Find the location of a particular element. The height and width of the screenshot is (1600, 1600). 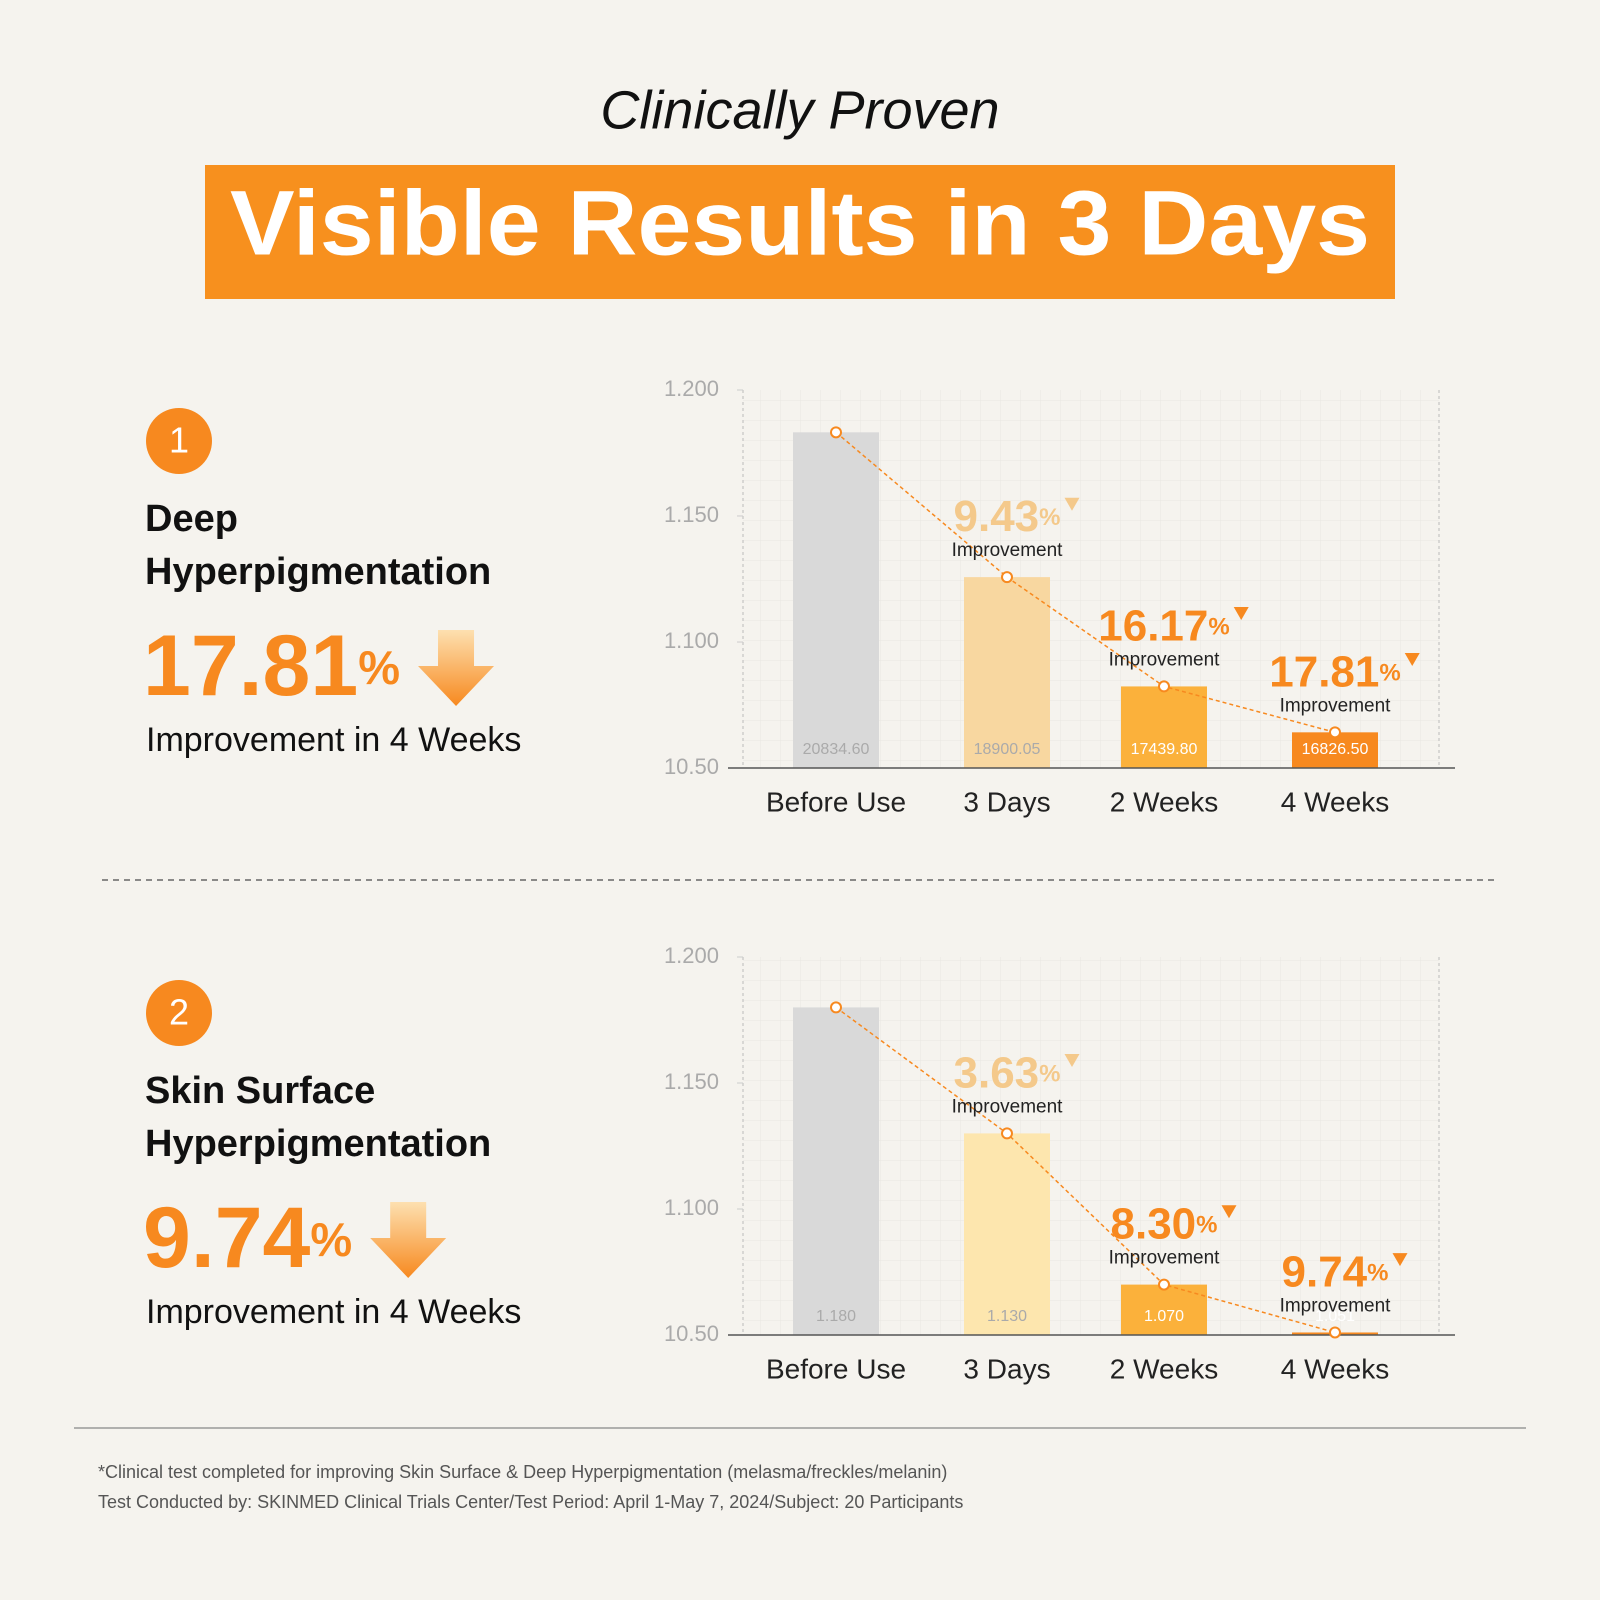

improvement-percent: 9.74% is located at coordinates (1335, 1271).